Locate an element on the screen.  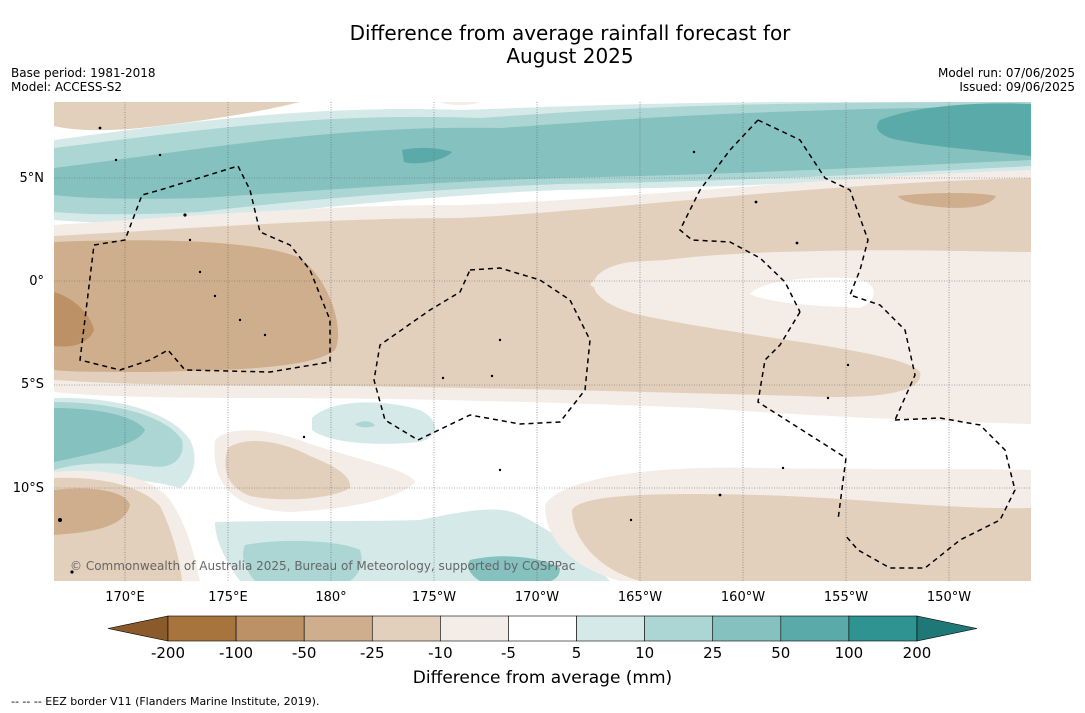
south-wet-band-inner is located at coordinates (302, 560).